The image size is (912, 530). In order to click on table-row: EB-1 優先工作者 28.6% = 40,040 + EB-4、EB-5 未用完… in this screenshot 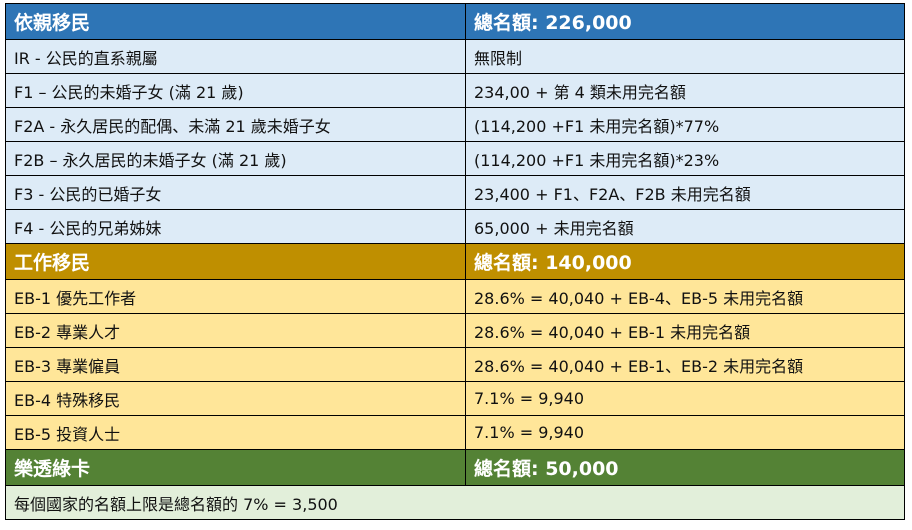, I will do `click(455, 296)`.